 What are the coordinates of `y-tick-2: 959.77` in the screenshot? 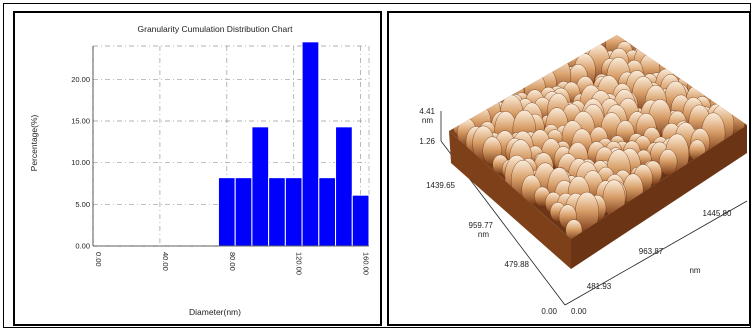 It's located at (481, 225).